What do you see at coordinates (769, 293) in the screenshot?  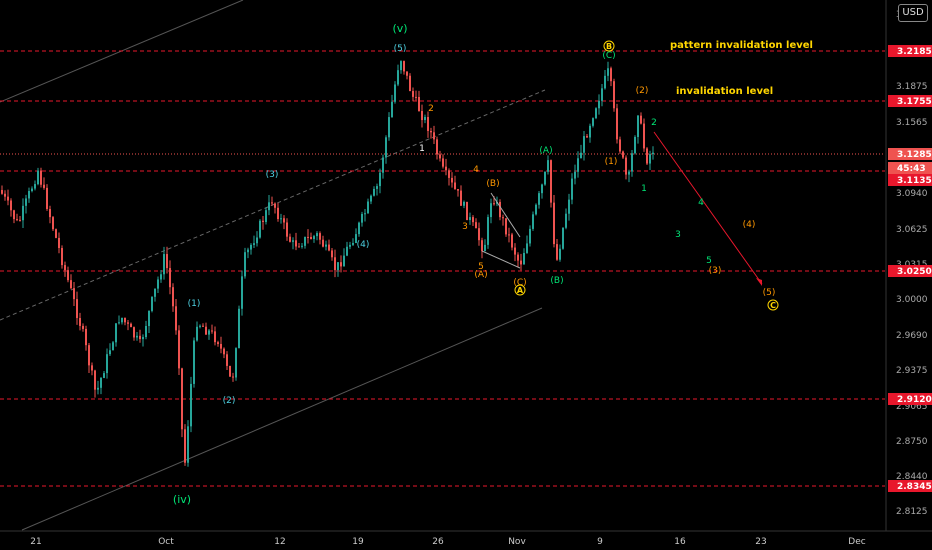 I see `wave-f5-label: (5)` at bounding box center [769, 293].